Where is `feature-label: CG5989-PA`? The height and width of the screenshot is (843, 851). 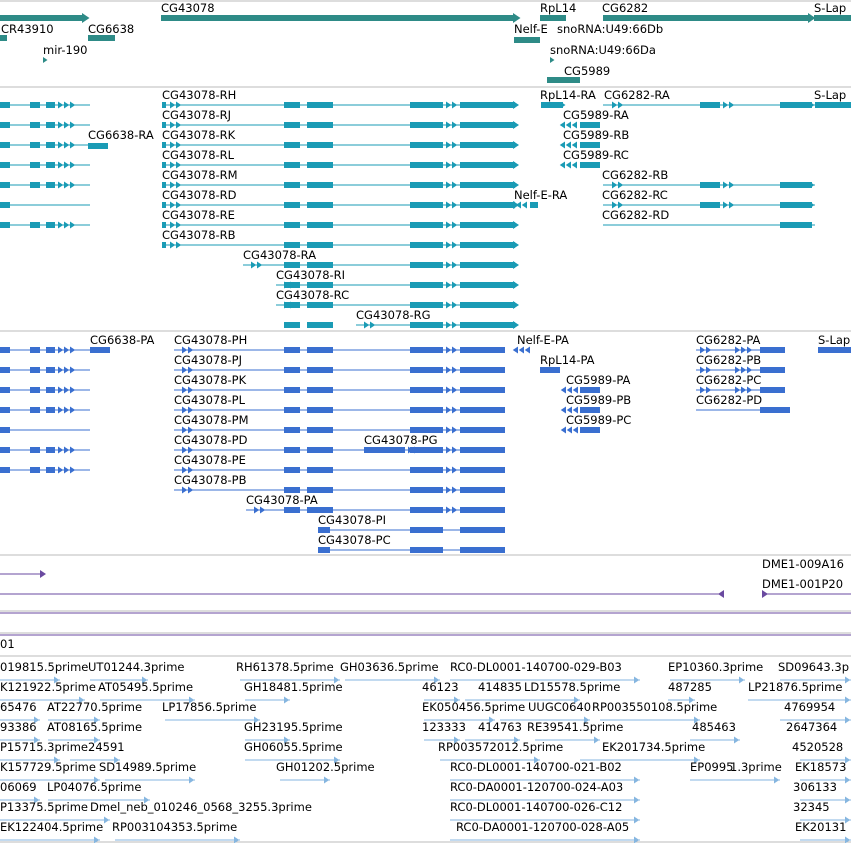
feature-label: CG5989-PA is located at coordinates (598, 380).